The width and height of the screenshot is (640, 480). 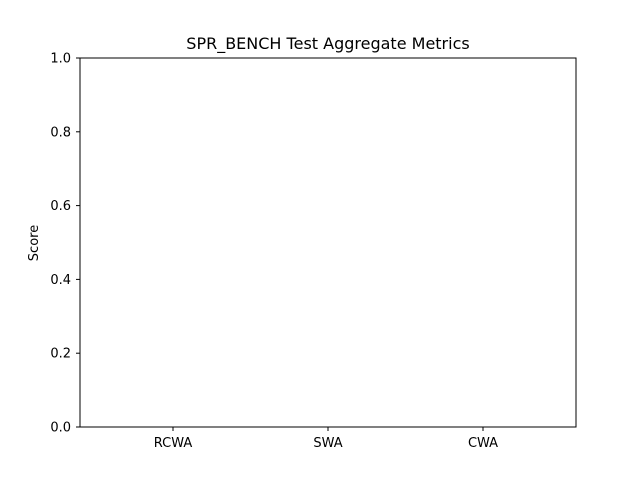 I want to click on y-axis-label: Score, so click(x=34, y=243).